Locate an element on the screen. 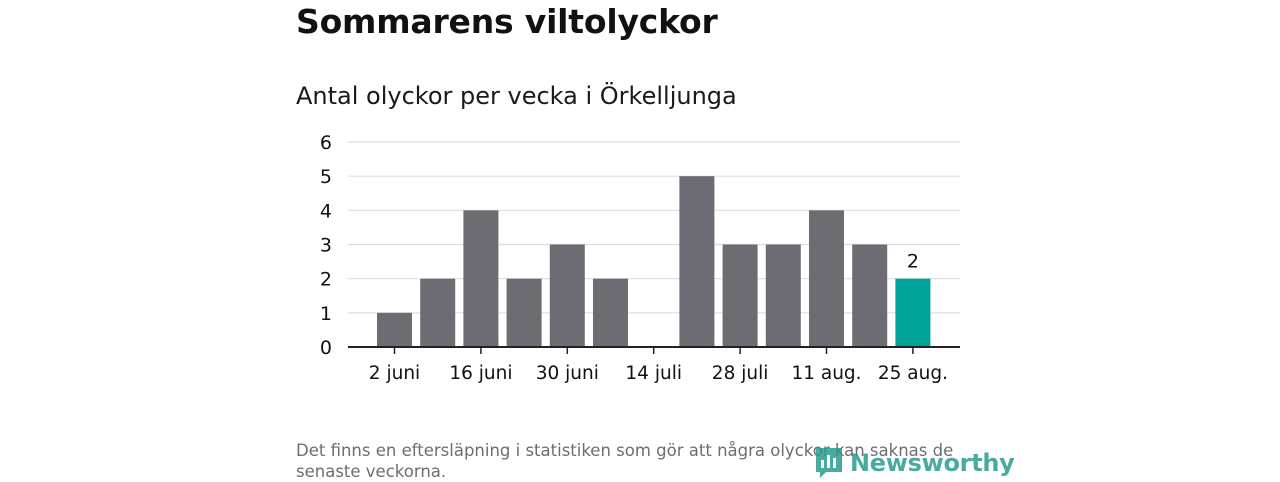  y-tick-label: 1 is located at coordinates (326, 314).